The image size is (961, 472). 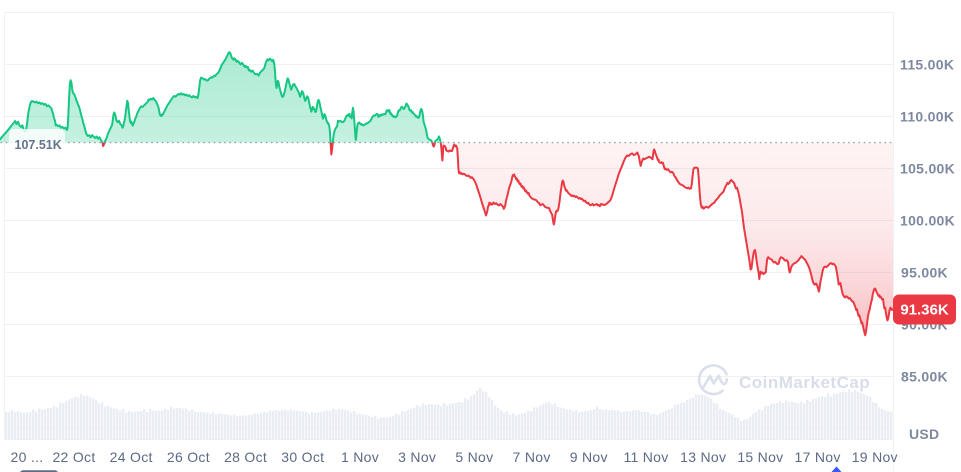 I want to click on svg-text: 1 Nov, so click(x=360, y=457).